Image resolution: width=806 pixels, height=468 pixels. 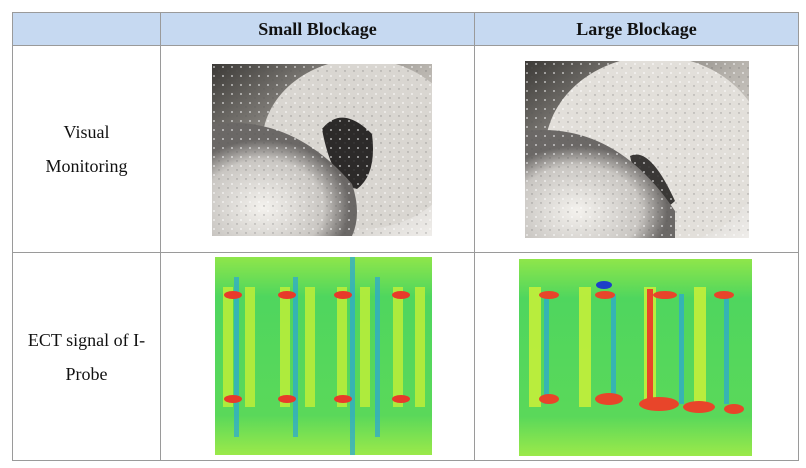 I want to click on header-text: Large Blockage, so click(x=636, y=28).